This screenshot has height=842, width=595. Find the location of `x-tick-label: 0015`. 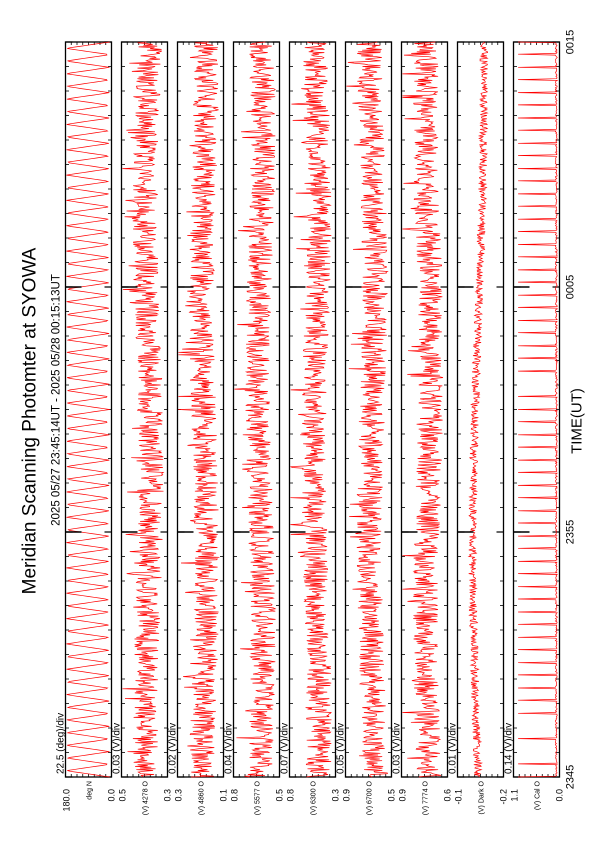

x-tick-label: 0015 is located at coordinates (570, 42).